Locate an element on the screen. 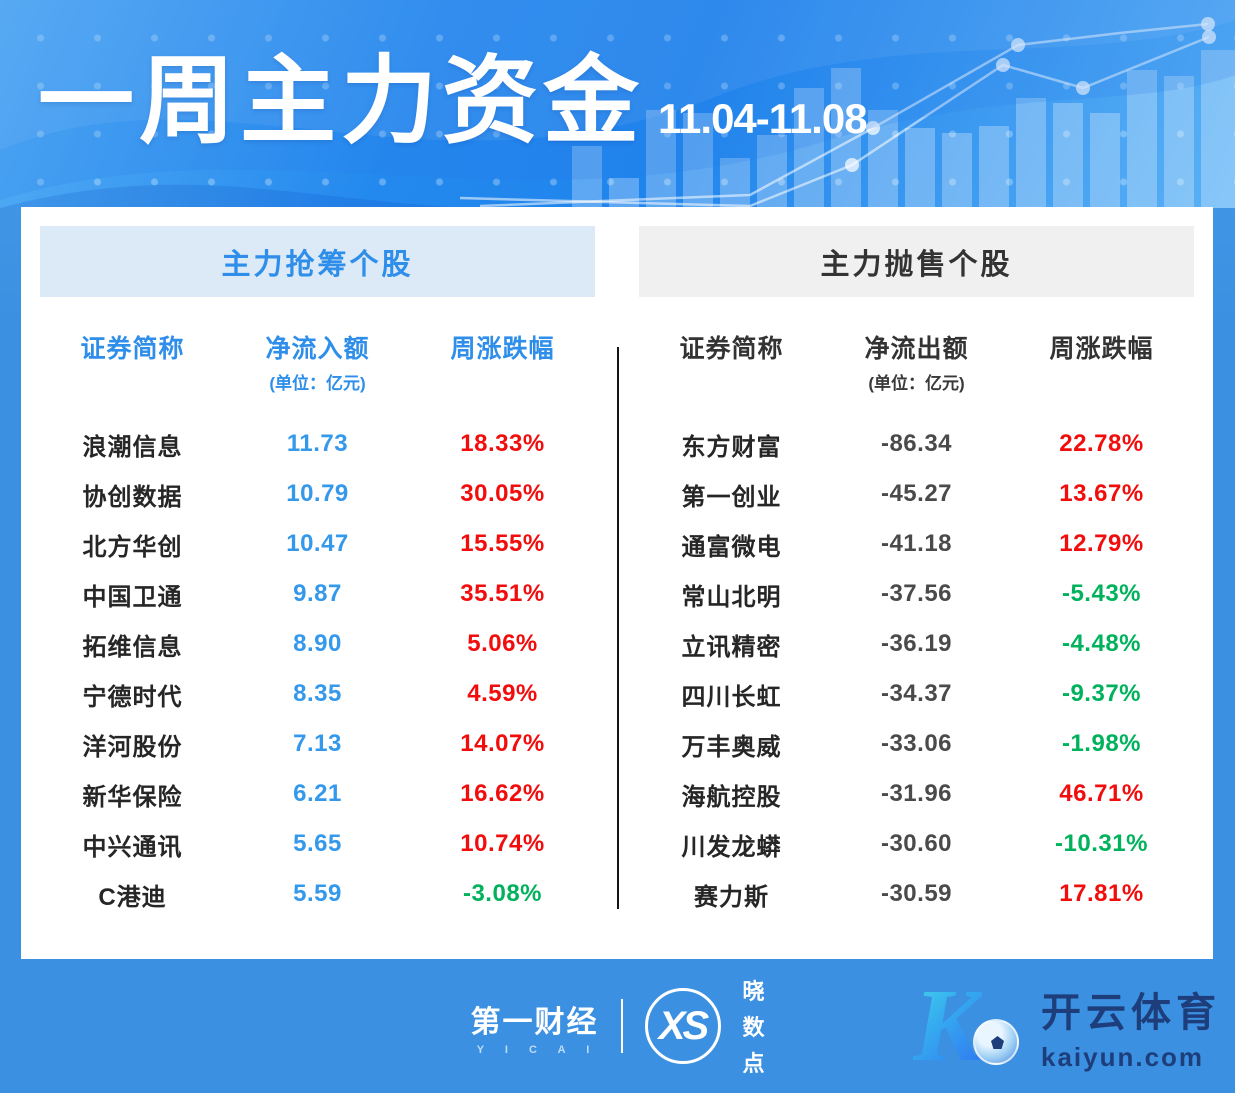 The image size is (1235, 1093). table-row: 北方华创 10.47 15.55% is located at coordinates (317, 544).